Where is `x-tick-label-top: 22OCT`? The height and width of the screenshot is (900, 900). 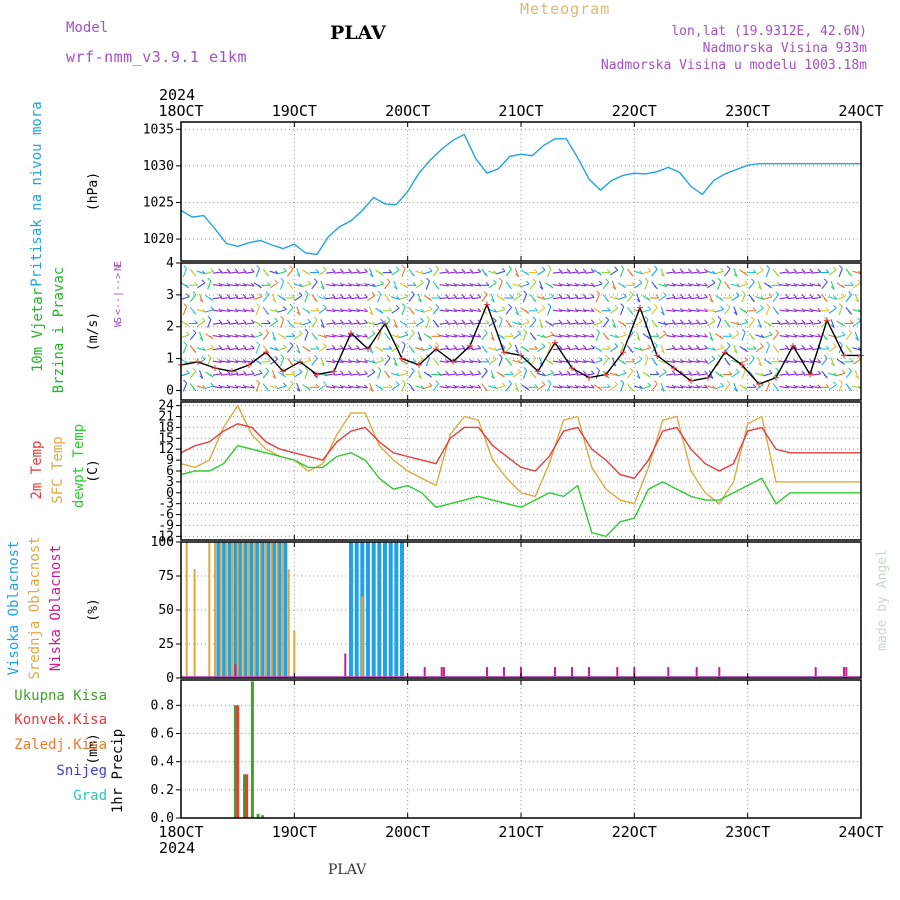
x-tick-label-top: 22OCT is located at coordinates (634, 111).